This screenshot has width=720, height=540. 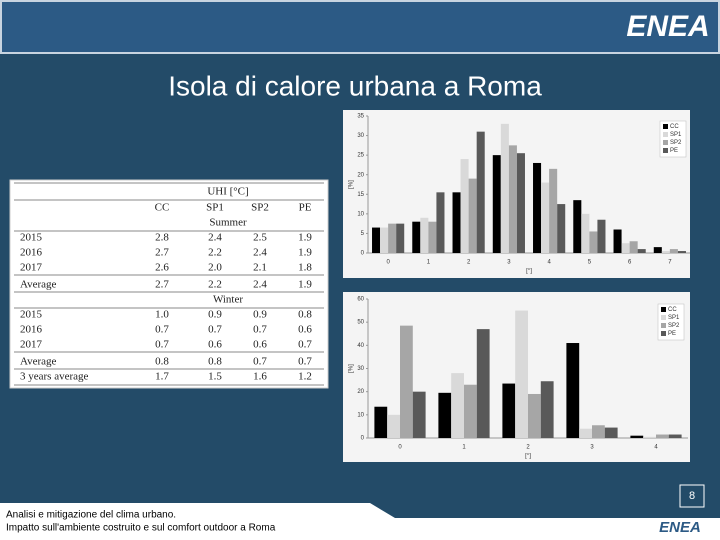 I want to click on x-tick-label: 5, so click(x=590, y=263).